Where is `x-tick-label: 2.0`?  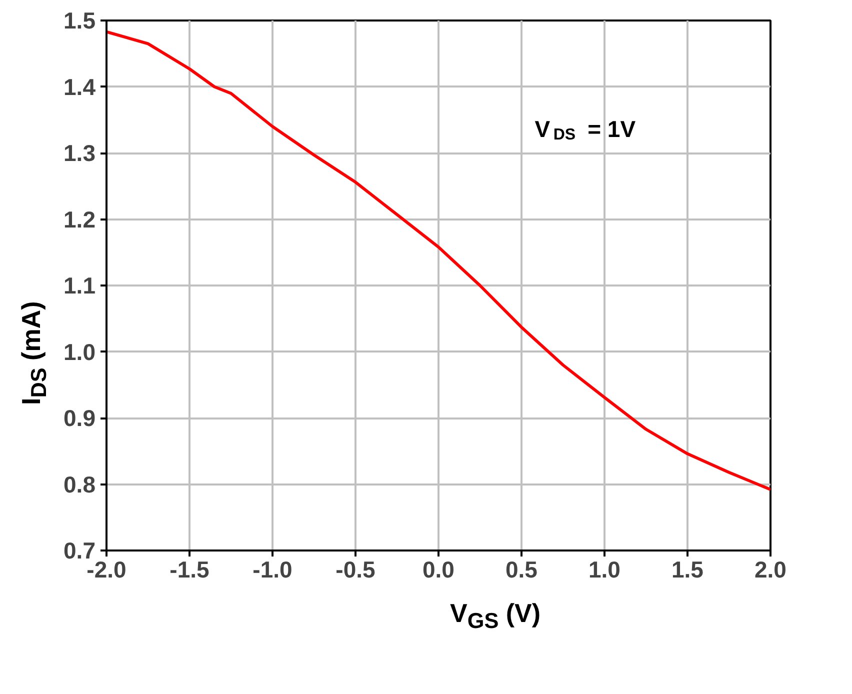 x-tick-label: 2.0 is located at coordinates (770, 569).